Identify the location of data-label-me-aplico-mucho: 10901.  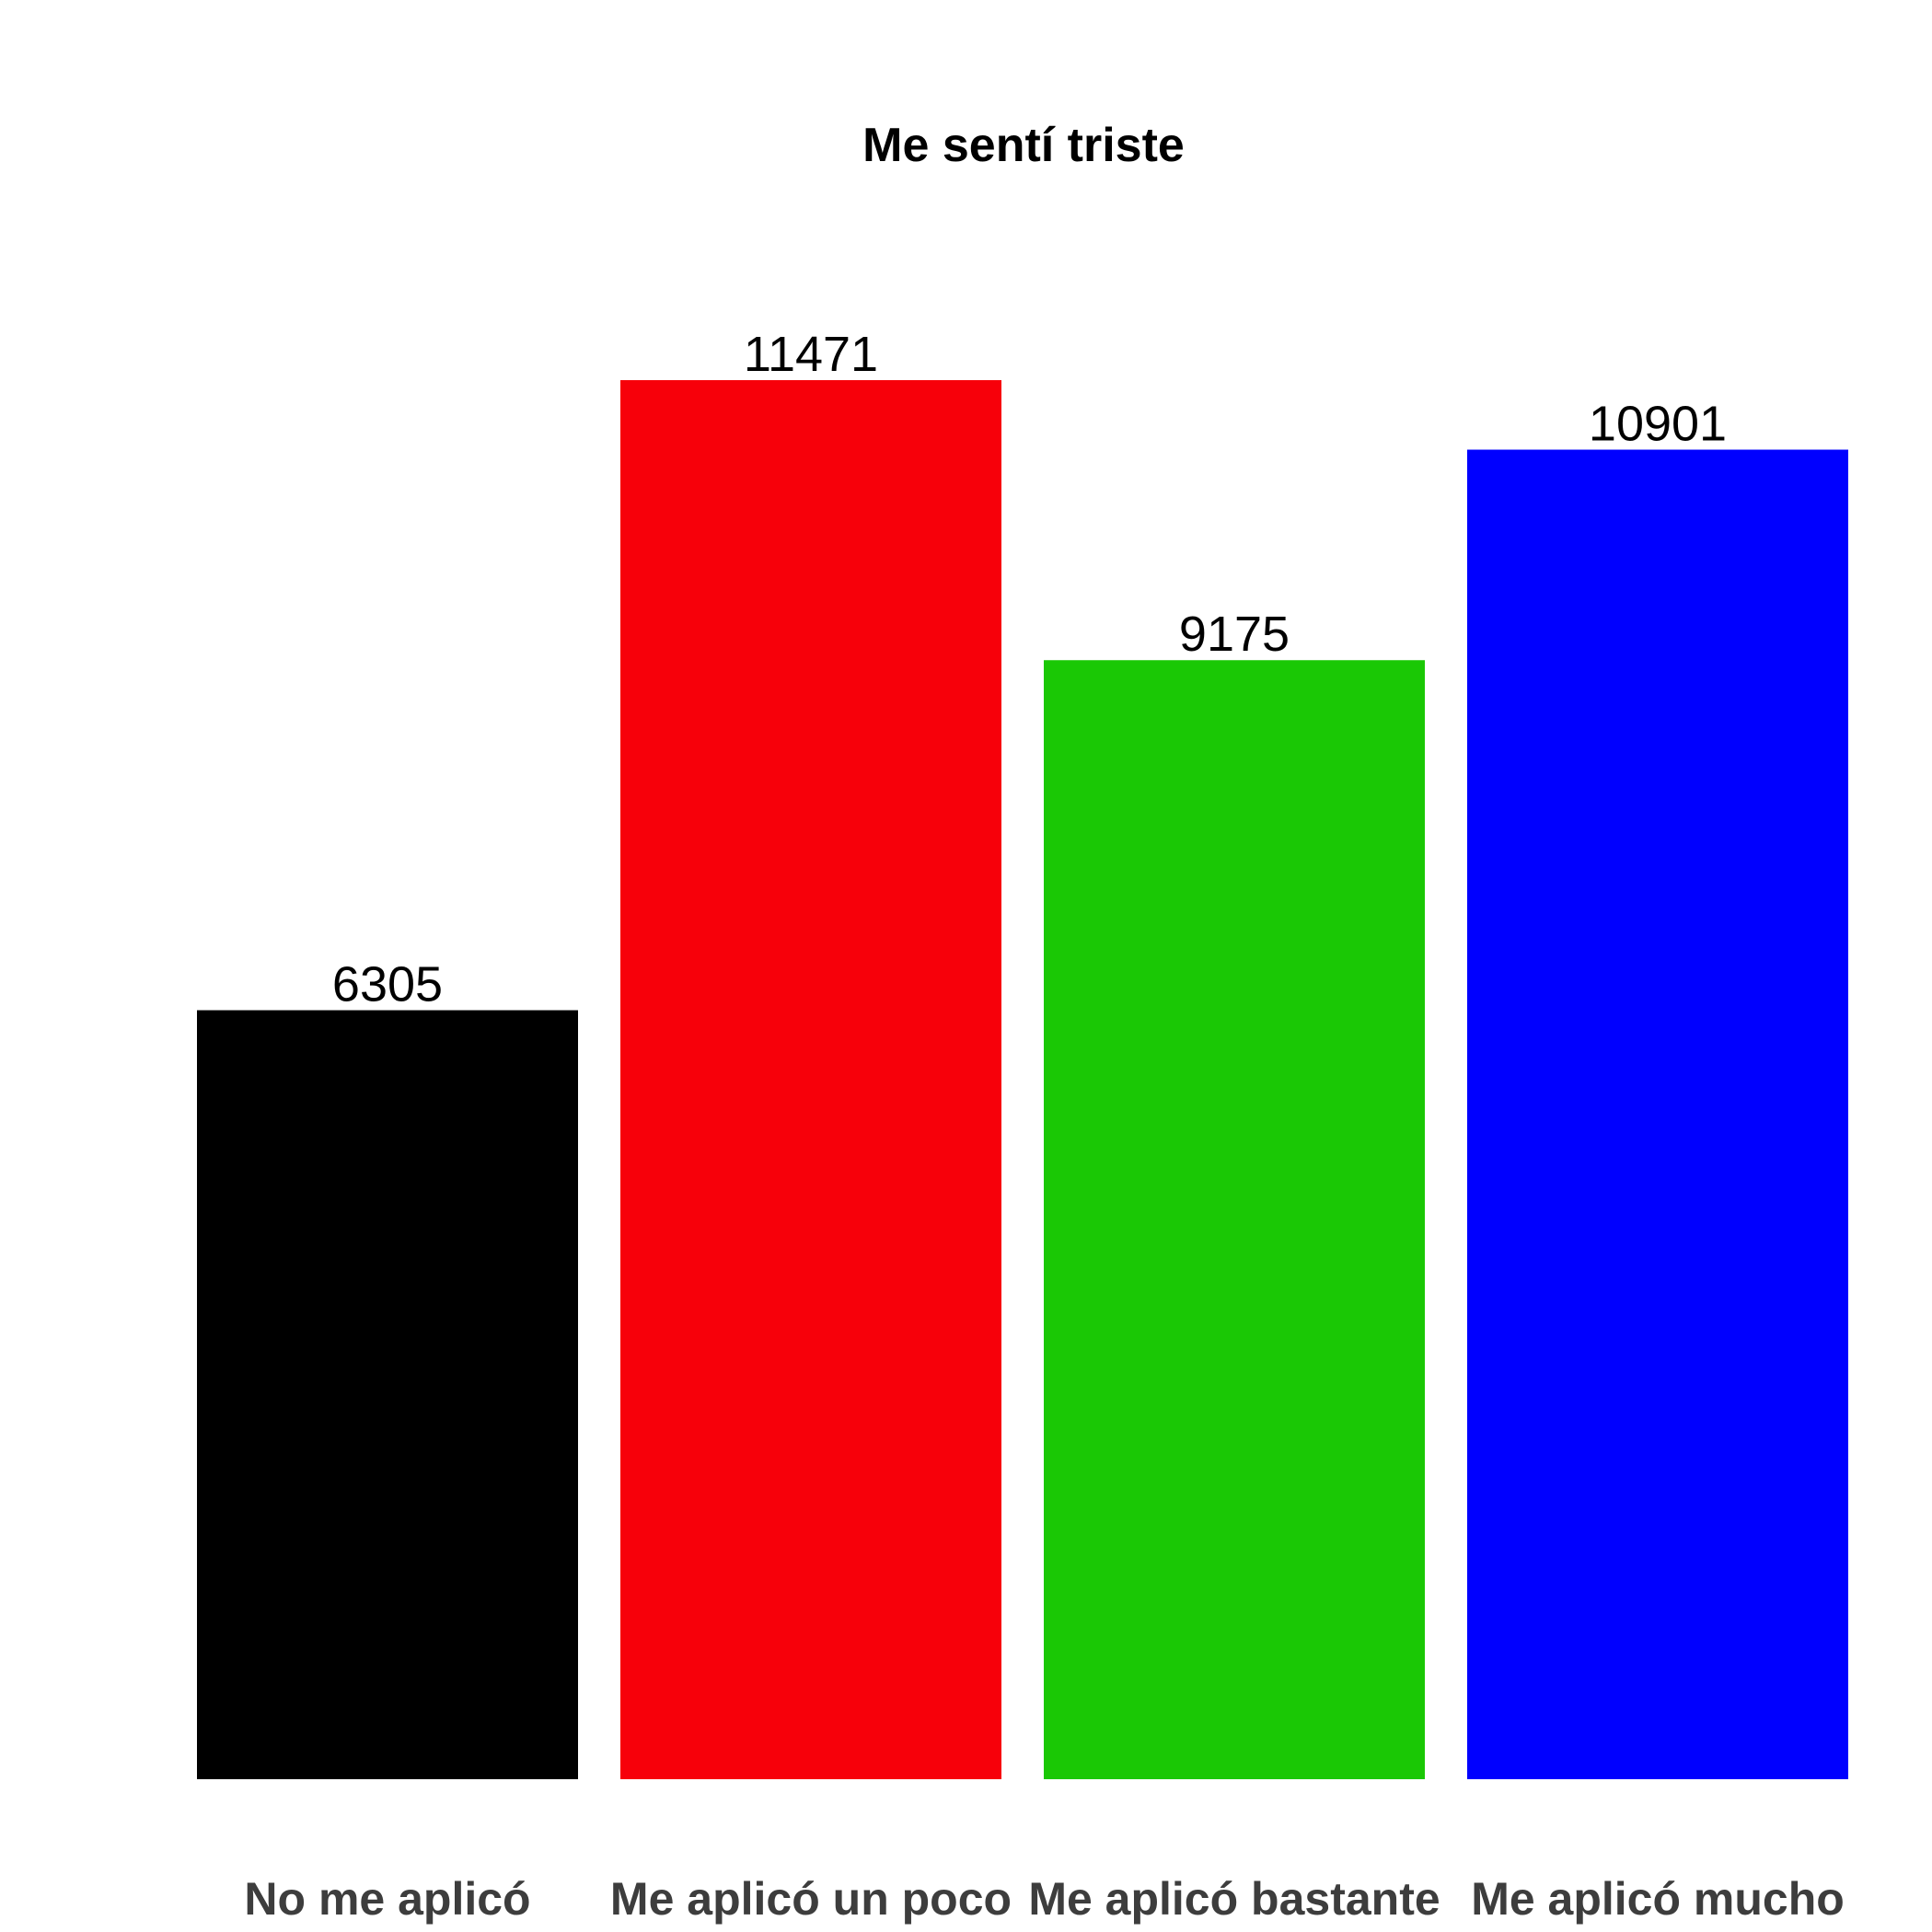
(1658, 425).